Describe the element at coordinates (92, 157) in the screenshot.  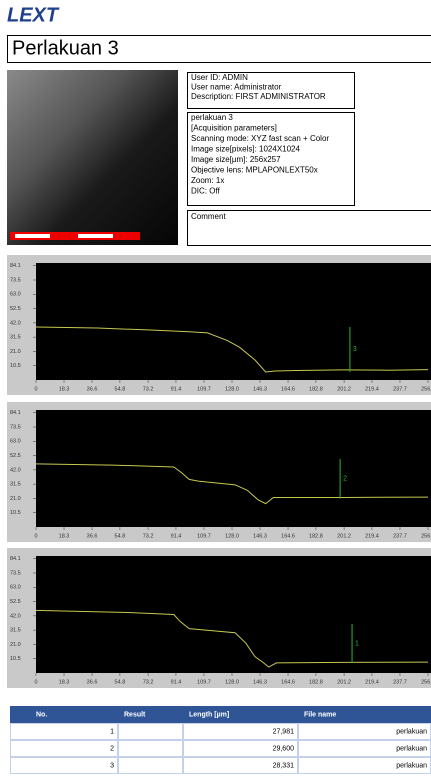
I see `micro-image` at that location.